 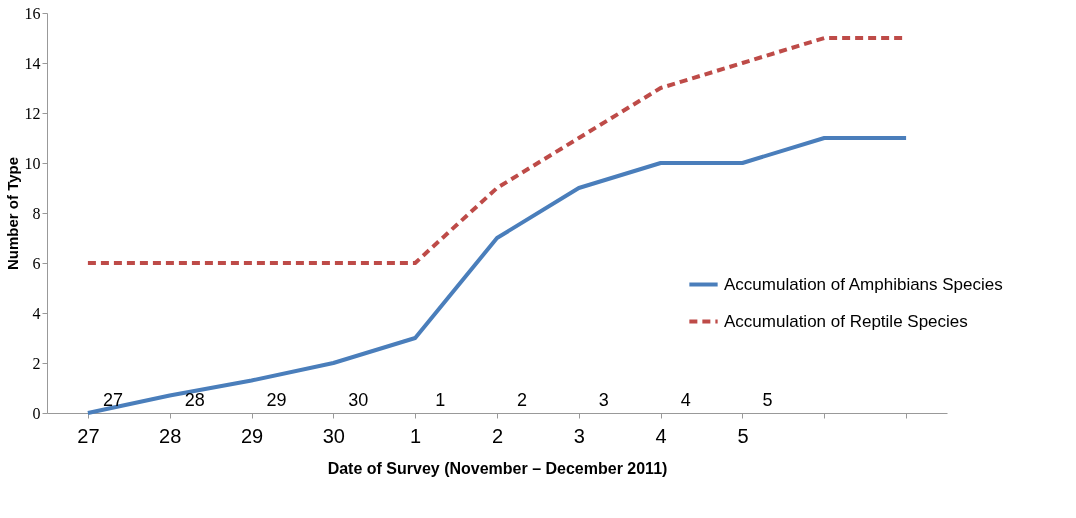 I want to click on y-tick-label: 4, so click(x=36, y=313).